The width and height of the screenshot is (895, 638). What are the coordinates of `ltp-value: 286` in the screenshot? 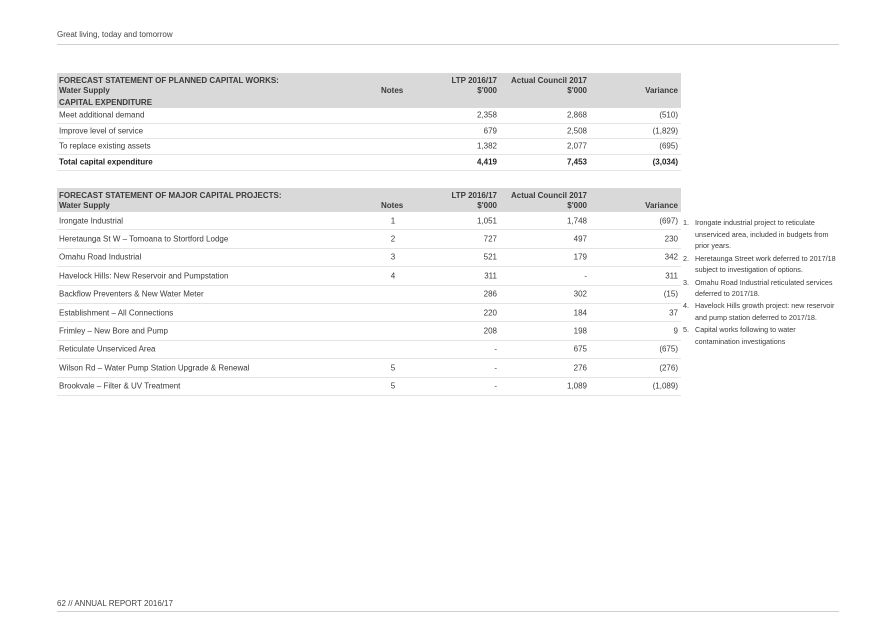 It's located at (490, 294).